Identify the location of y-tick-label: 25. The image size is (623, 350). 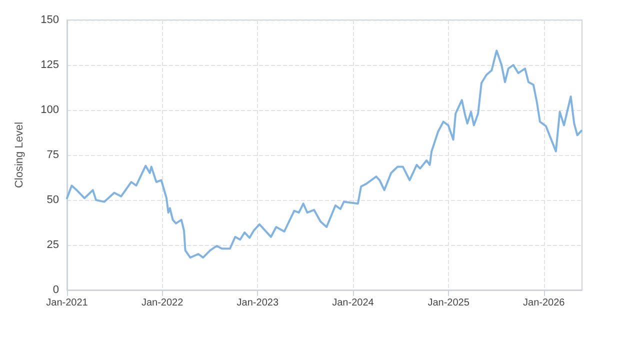
(52, 245).